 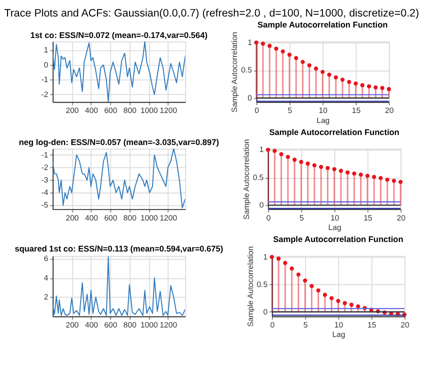 I want to click on x-tick-label: 0, so click(x=273, y=325).